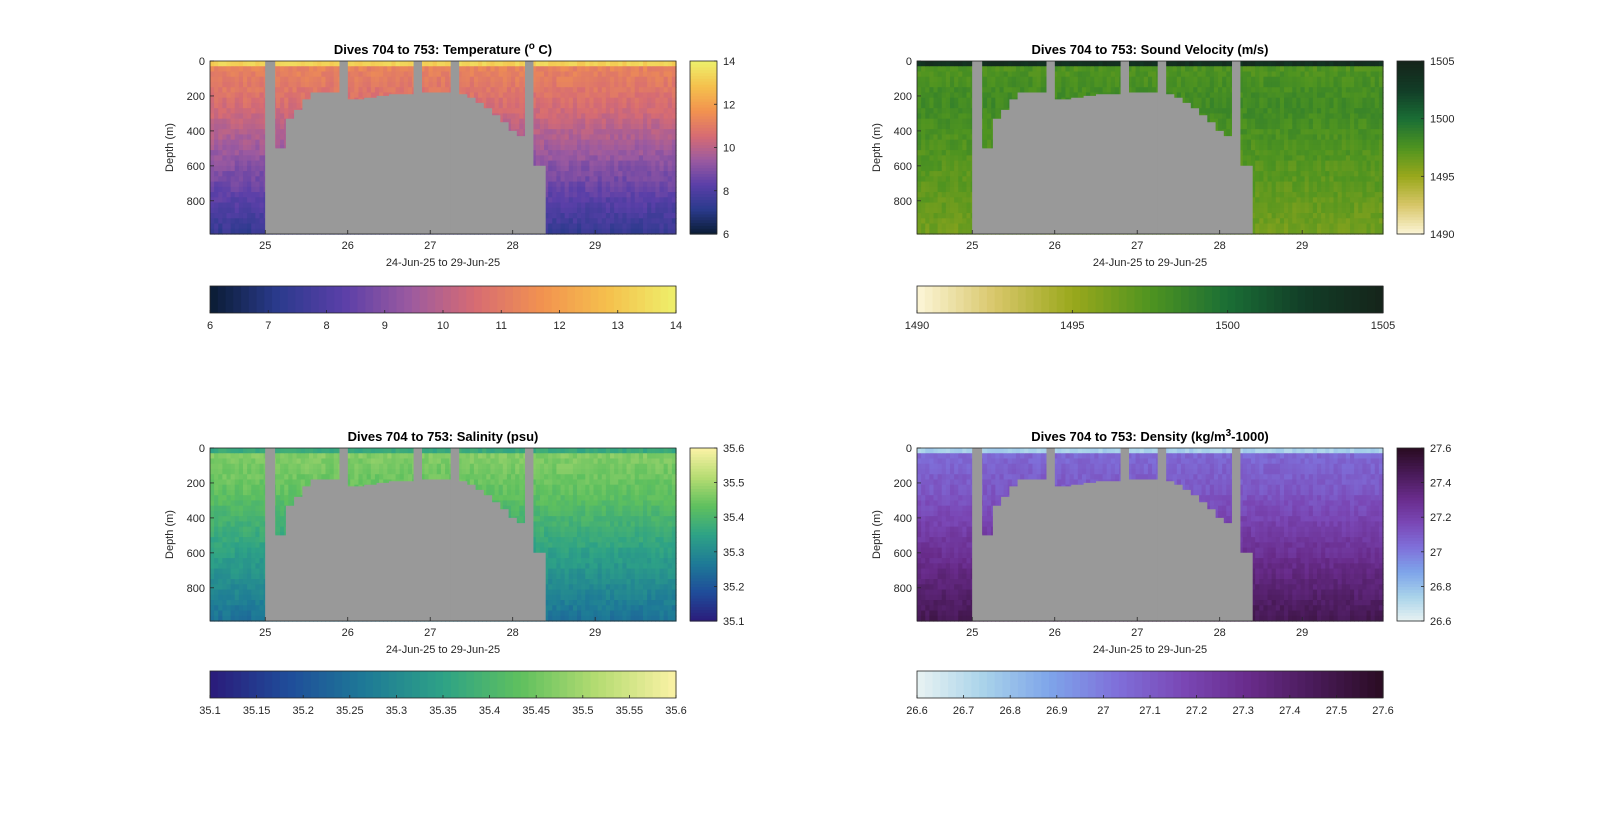 Image resolution: width=1600 pixels, height=815 pixels. What do you see at coordinates (729, 62) in the screenshot?
I see `colorbar-tick-label: 14` at bounding box center [729, 62].